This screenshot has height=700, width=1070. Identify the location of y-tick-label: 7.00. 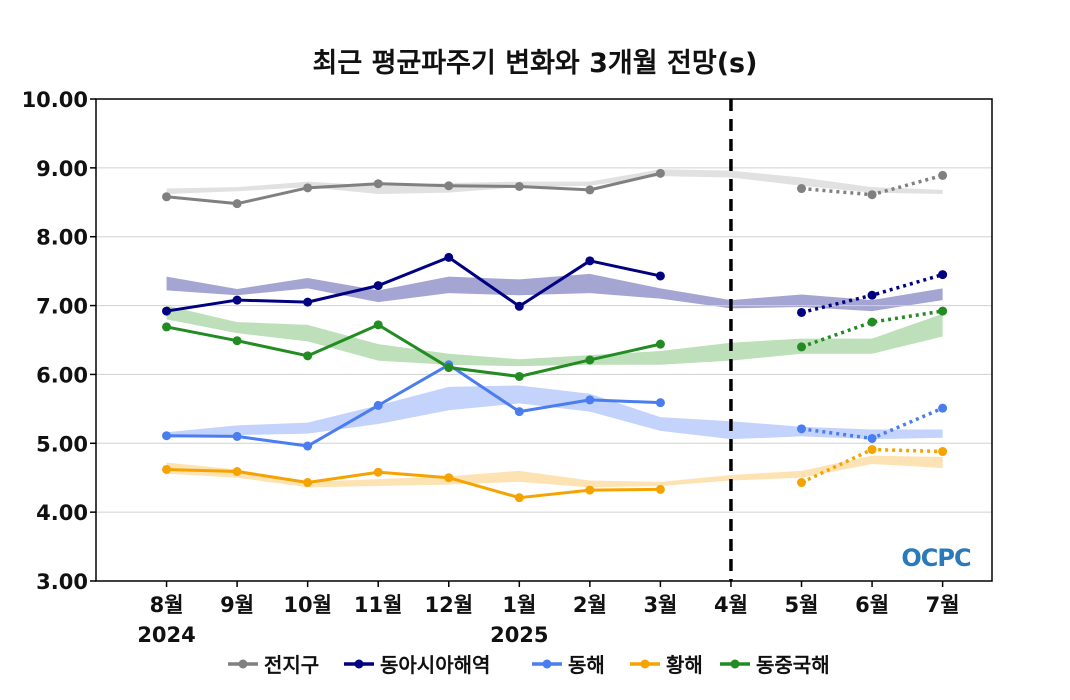
(62, 307).